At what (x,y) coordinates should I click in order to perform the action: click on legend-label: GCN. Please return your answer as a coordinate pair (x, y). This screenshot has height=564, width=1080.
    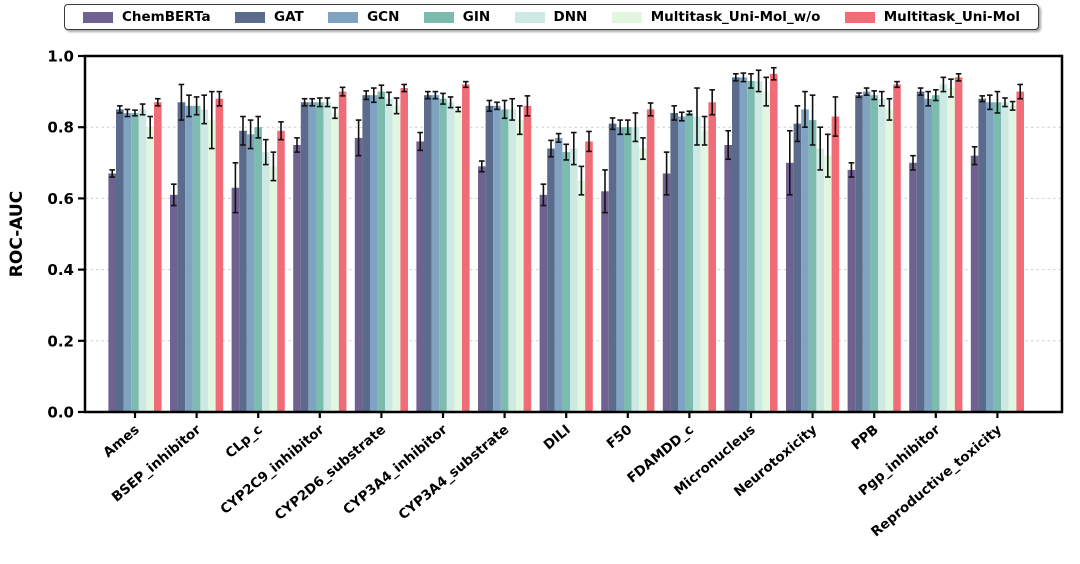
    Looking at the image, I should click on (383, 17).